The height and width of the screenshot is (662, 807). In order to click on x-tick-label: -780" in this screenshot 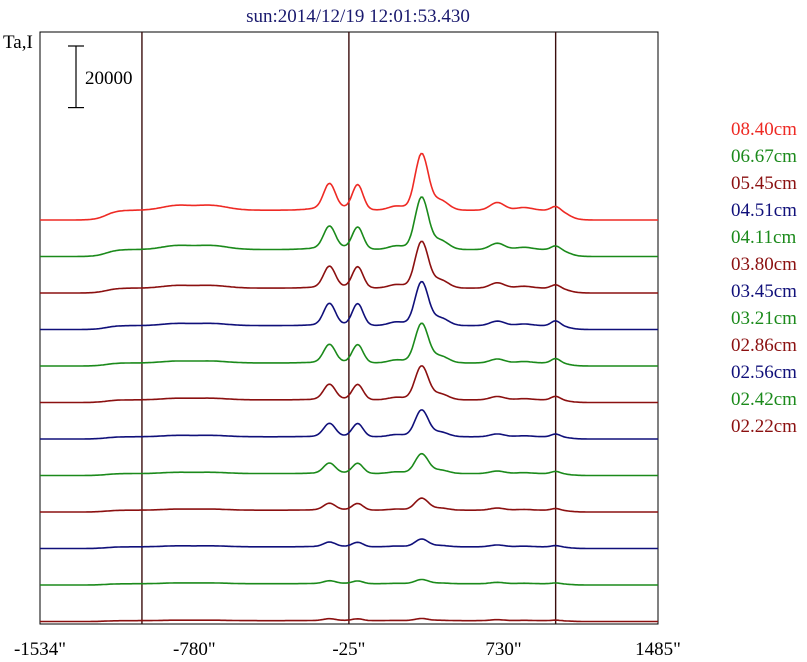, I will do `click(194, 649)`.